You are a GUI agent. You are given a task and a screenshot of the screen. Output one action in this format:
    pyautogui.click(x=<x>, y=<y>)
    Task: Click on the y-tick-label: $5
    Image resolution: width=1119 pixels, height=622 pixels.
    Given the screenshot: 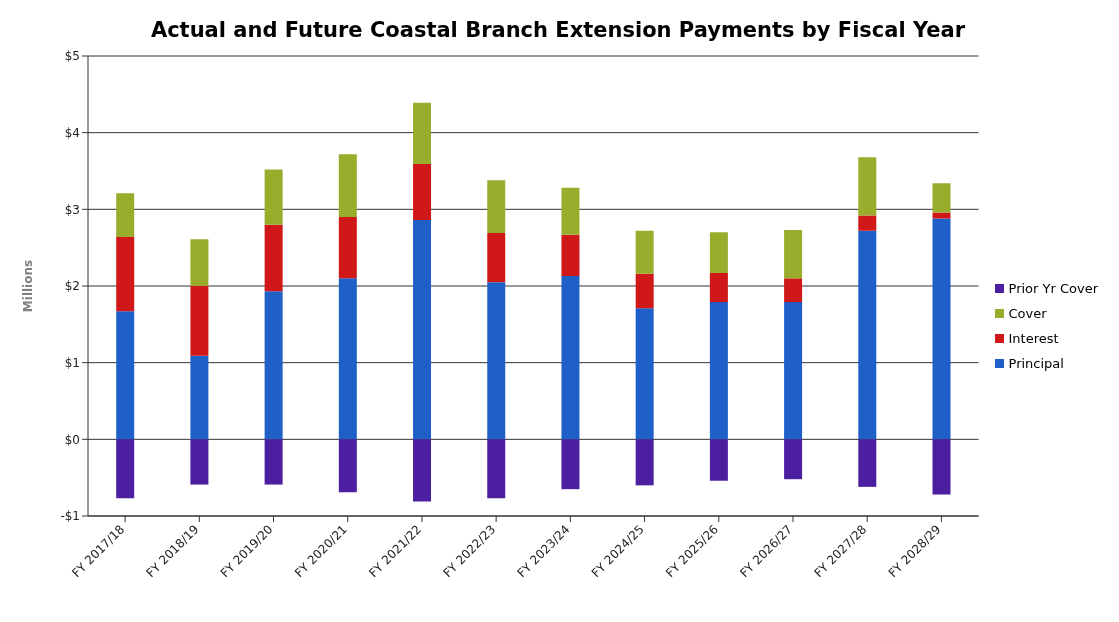 What is the action you would take?
    pyautogui.click(x=72, y=56)
    